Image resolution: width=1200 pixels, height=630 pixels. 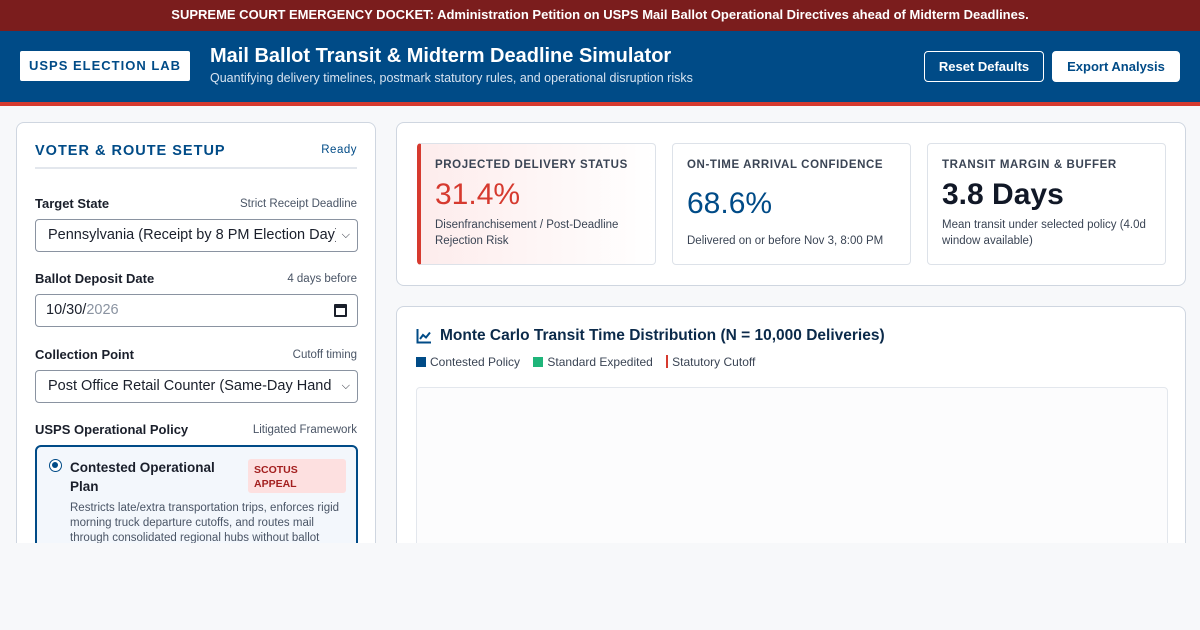 I want to click on arrival-confidence-value: 68.6%, so click(x=730, y=203).